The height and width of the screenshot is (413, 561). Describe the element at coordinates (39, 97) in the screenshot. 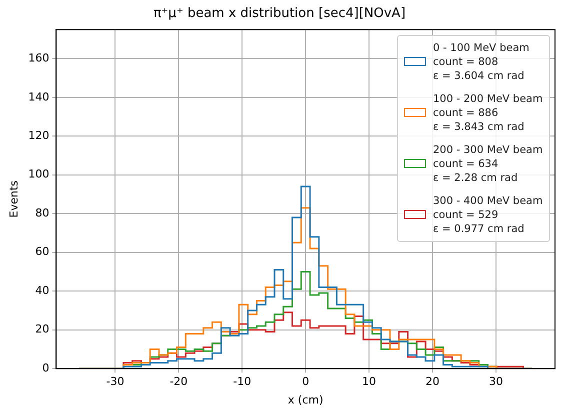

I see `y-tick-label: 140` at that location.